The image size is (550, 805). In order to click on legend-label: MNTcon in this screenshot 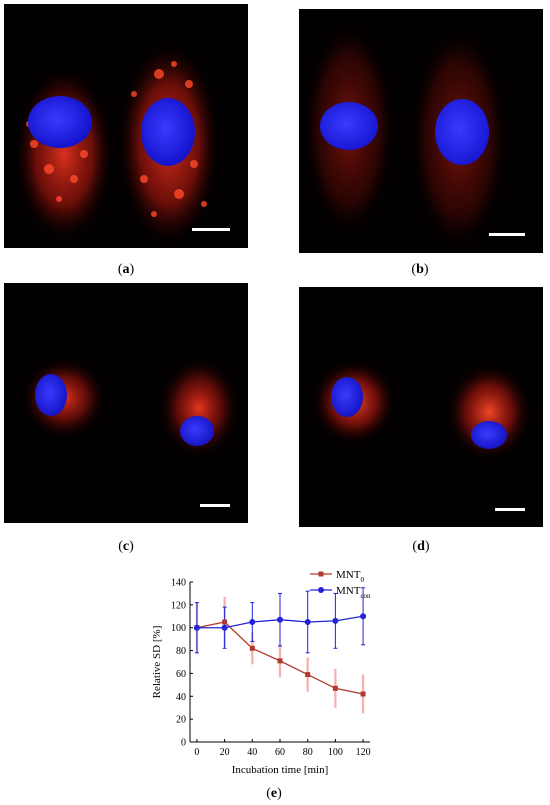, I will do `click(353, 592)`.